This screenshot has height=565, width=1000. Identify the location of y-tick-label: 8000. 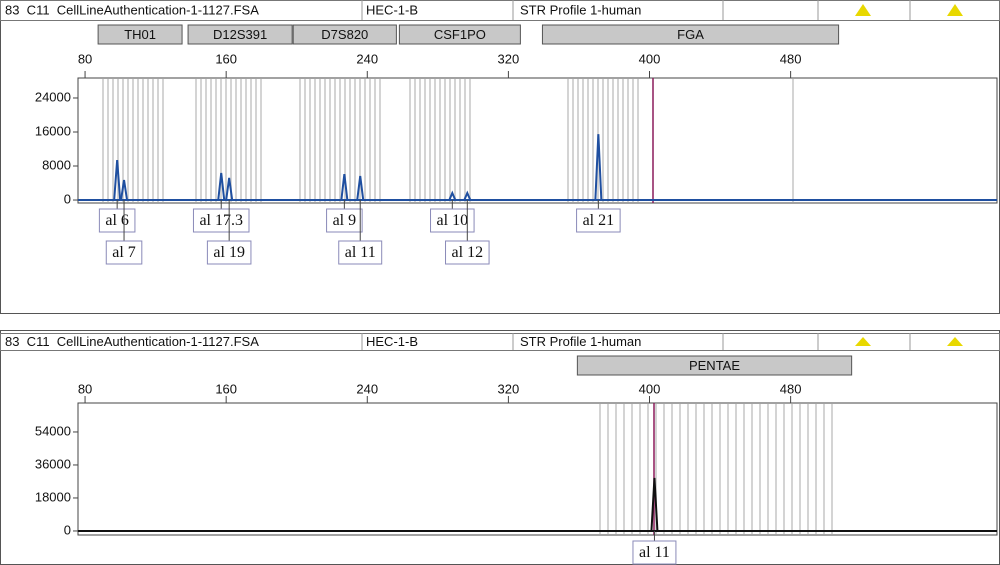
(56, 164).